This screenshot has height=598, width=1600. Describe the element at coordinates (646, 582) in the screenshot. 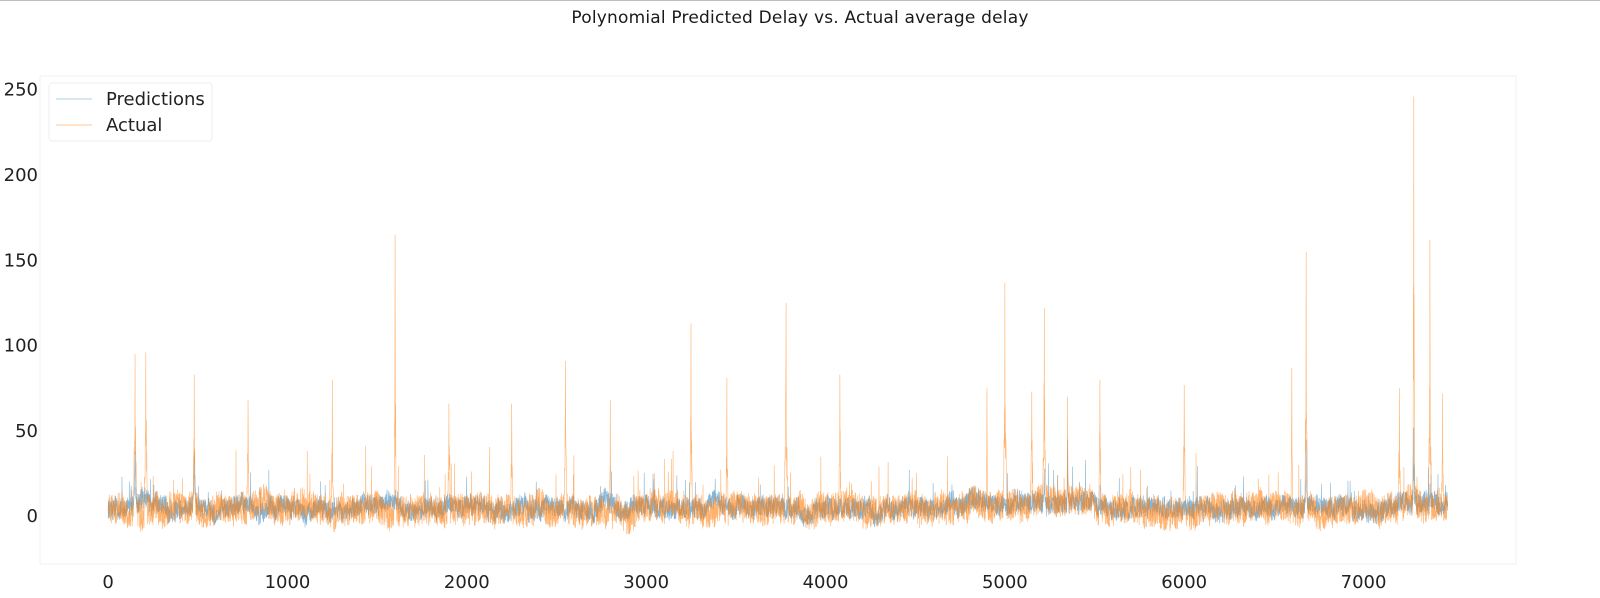

I see `x-tick-label: 3000` at that location.